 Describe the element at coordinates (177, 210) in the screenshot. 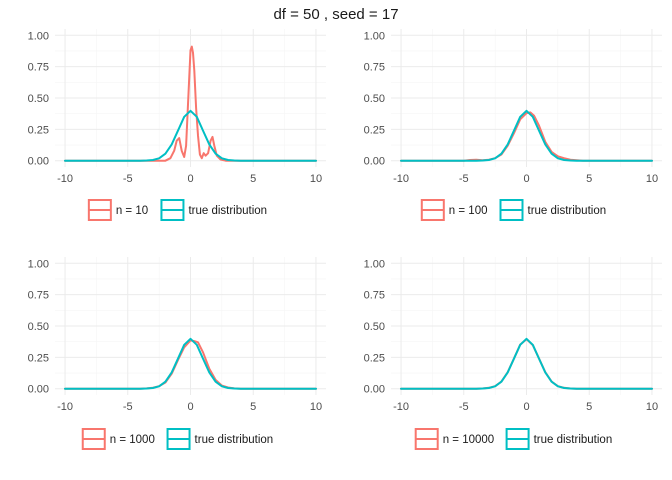

I see `legend: n = 10 true distribution` at that location.